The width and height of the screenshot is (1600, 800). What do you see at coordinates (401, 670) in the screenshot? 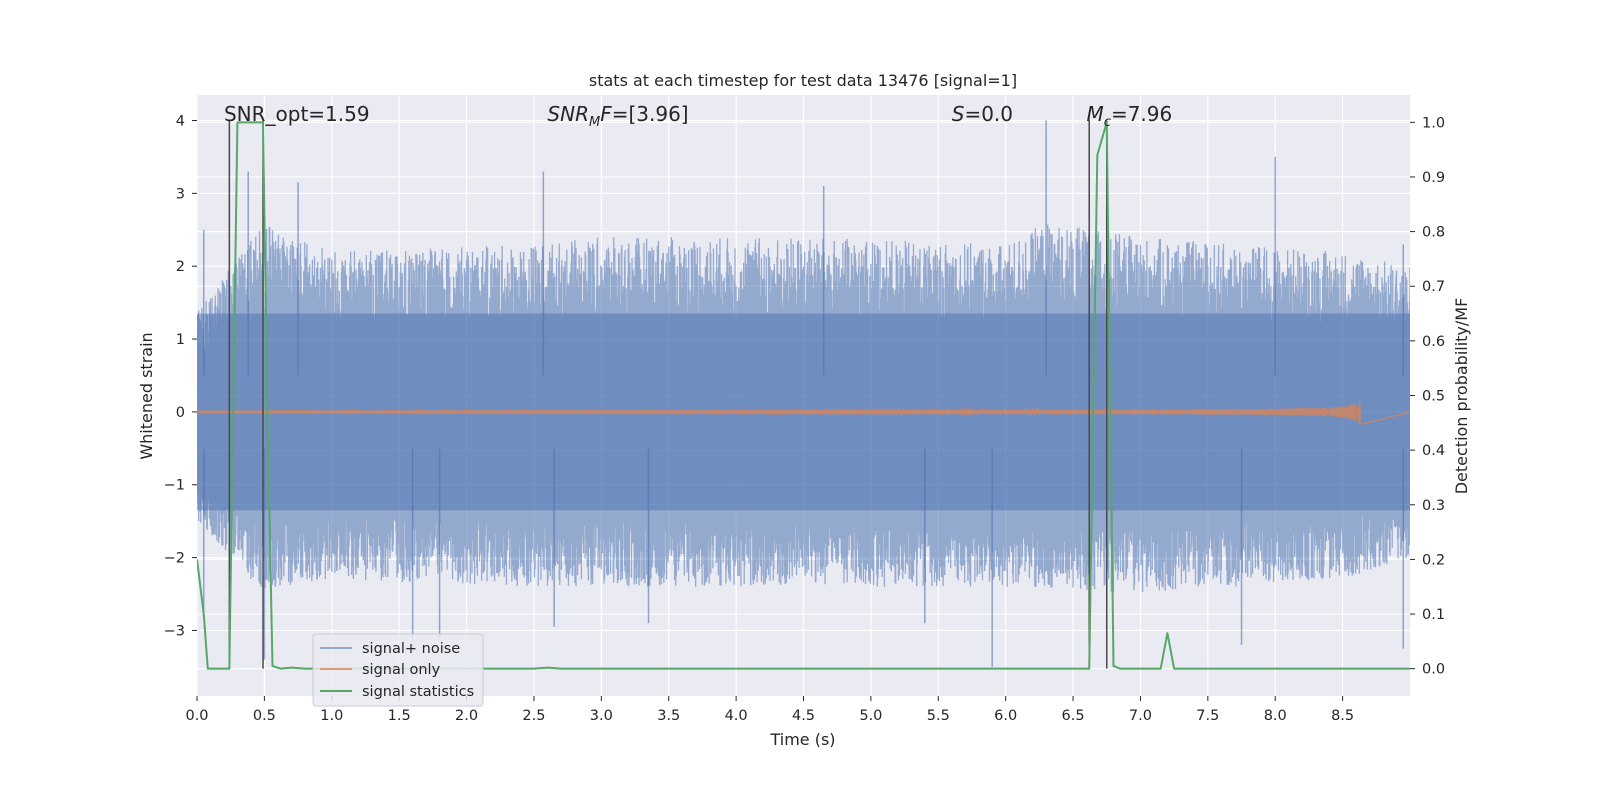
I see `legend-label-signal-only: signal only` at bounding box center [401, 670].